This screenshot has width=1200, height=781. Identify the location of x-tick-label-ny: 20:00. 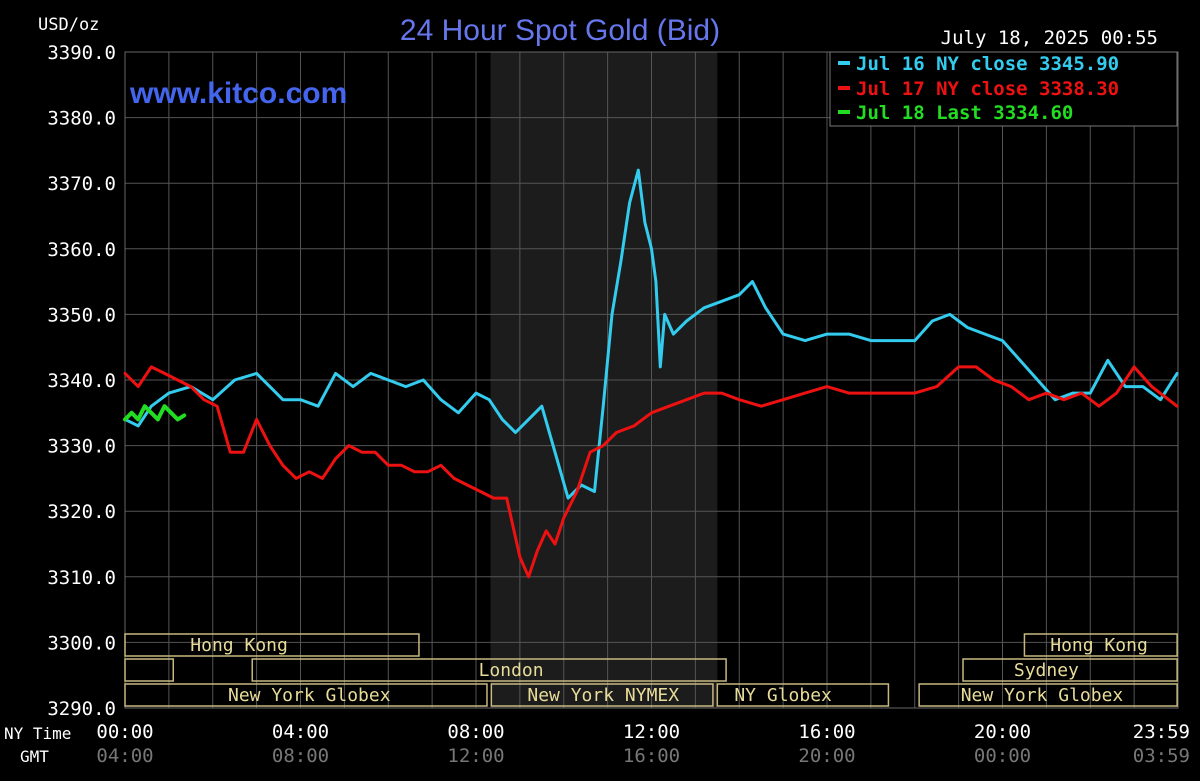
(1002, 732).